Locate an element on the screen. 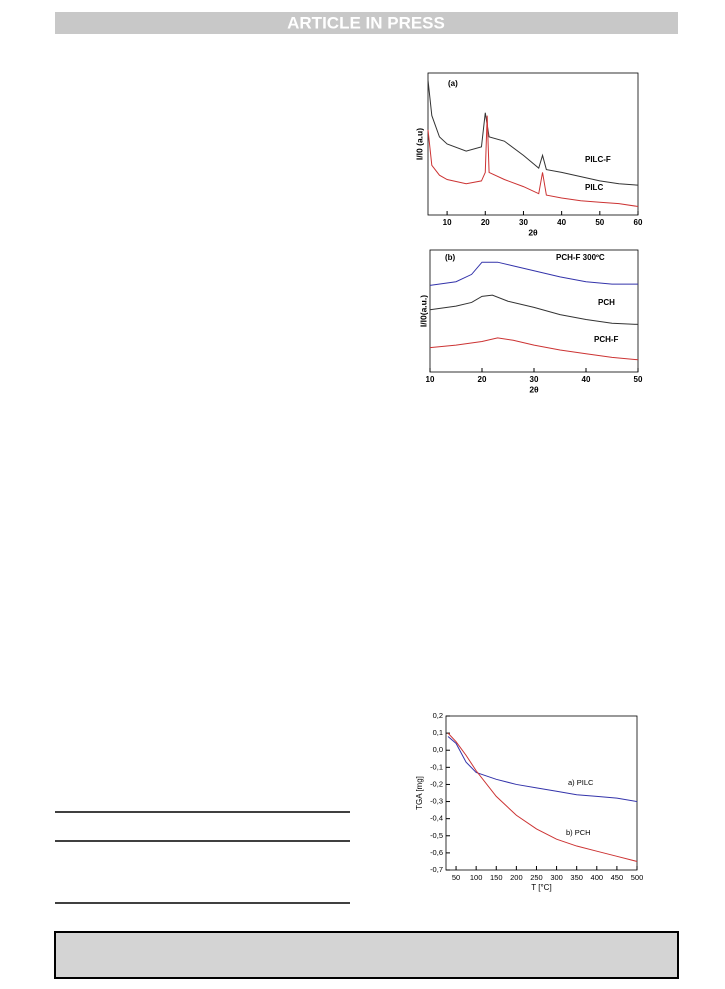 This screenshot has height=989, width=725. x-tick-label: 500 is located at coordinates (637, 877).